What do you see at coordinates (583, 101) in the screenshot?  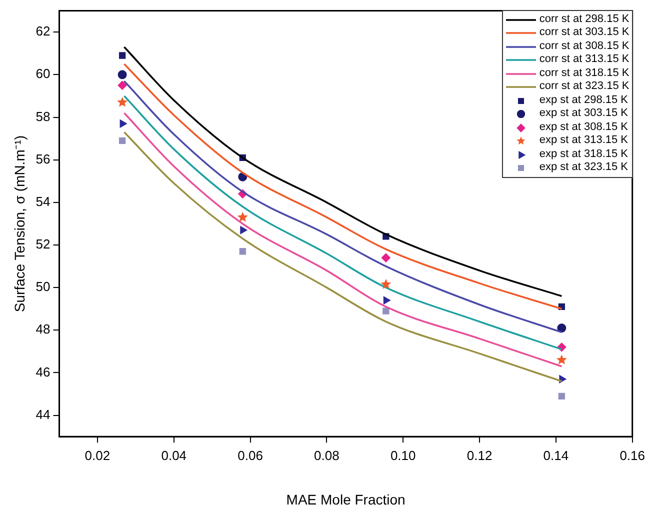 I see `legend-label: exp st at 298.15 K` at bounding box center [583, 101].